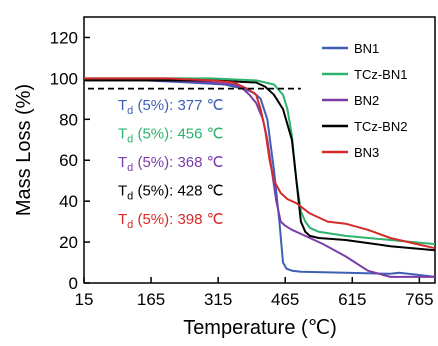  What do you see at coordinates (24, 150) in the screenshot?
I see `y-axis-title: Mass Loss (%)` at bounding box center [24, 150].